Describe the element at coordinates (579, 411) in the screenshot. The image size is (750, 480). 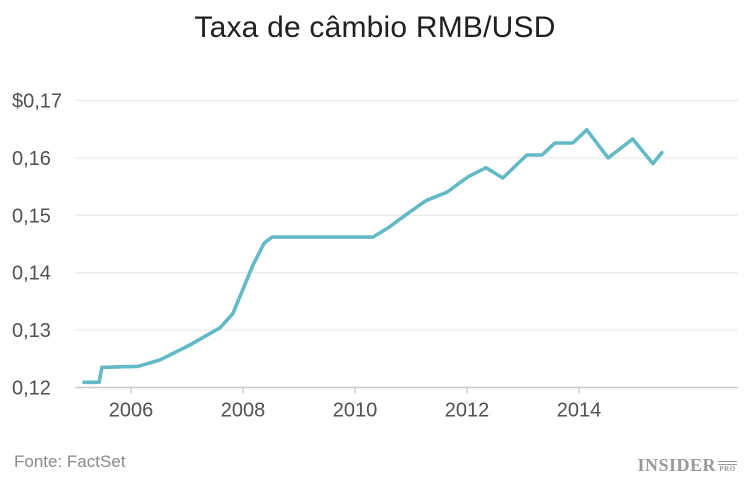
I see `x-tick-label: 2014` at that location.